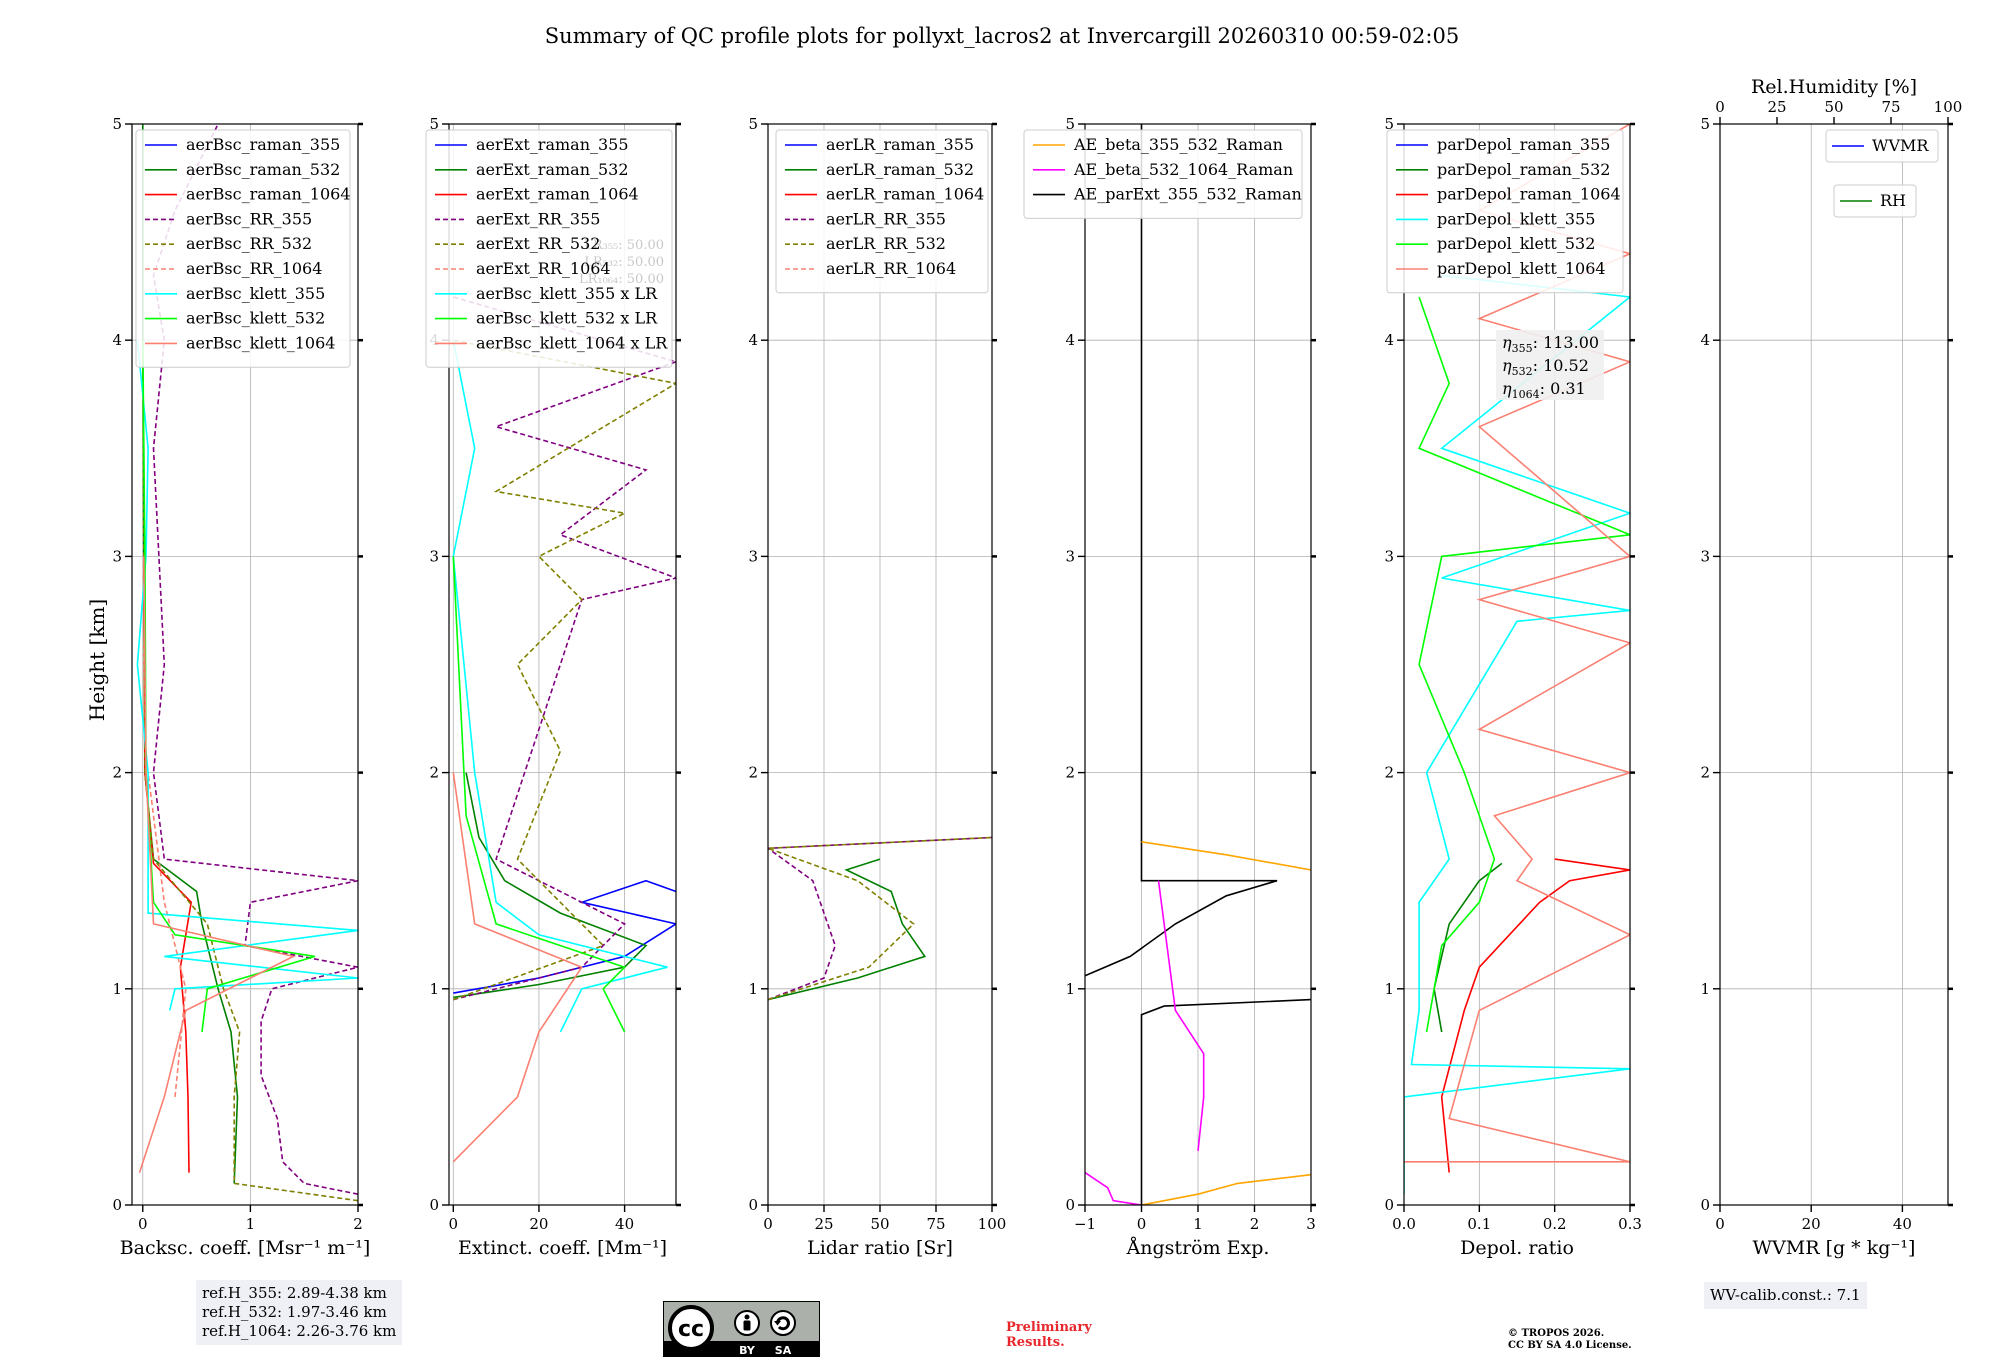  I want to click on sa-label: SA, so click(783, 1350).